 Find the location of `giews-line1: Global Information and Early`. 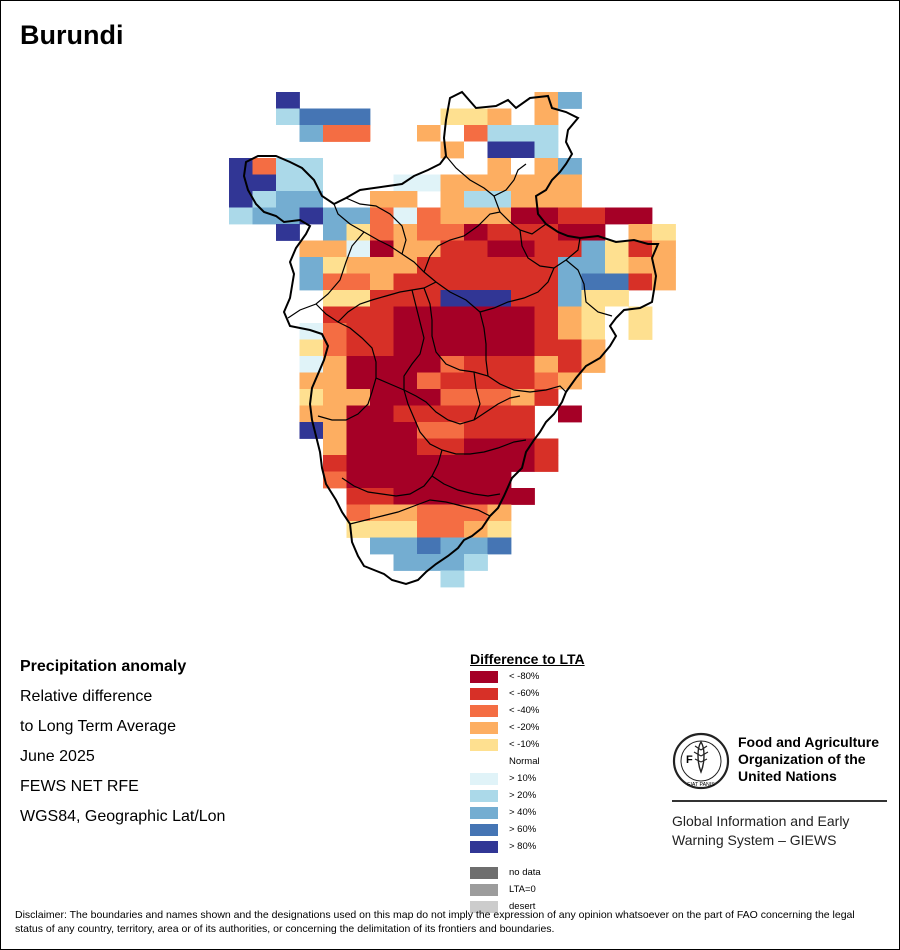

giews-line1: Global Information and Early is located at coordinates (761, 821).